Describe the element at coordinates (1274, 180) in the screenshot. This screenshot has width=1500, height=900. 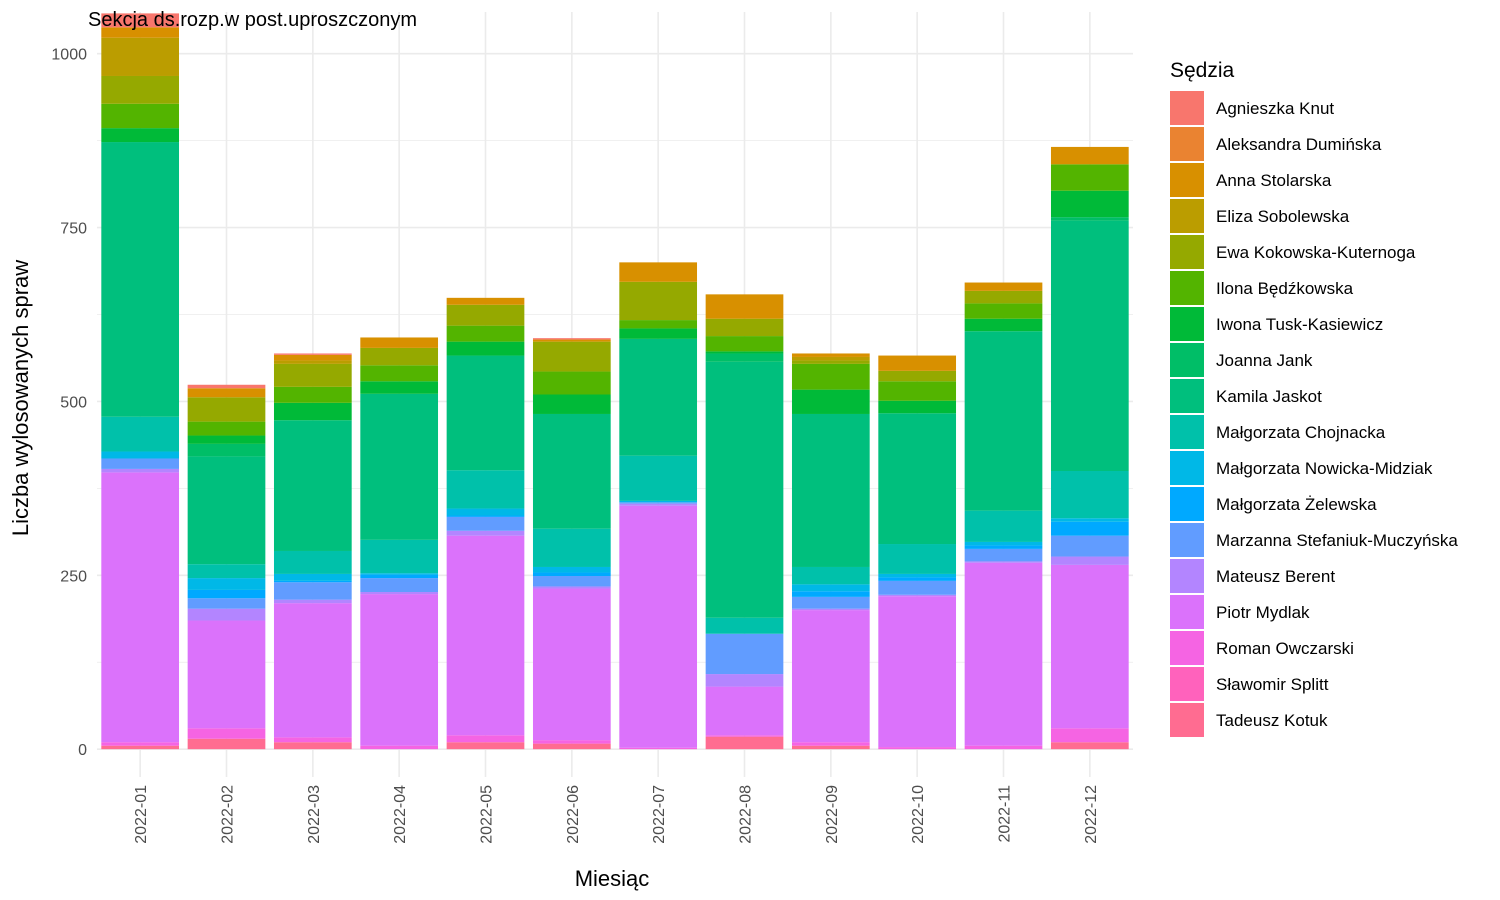
I see `legend-label: Anna Stolarska` at that location.